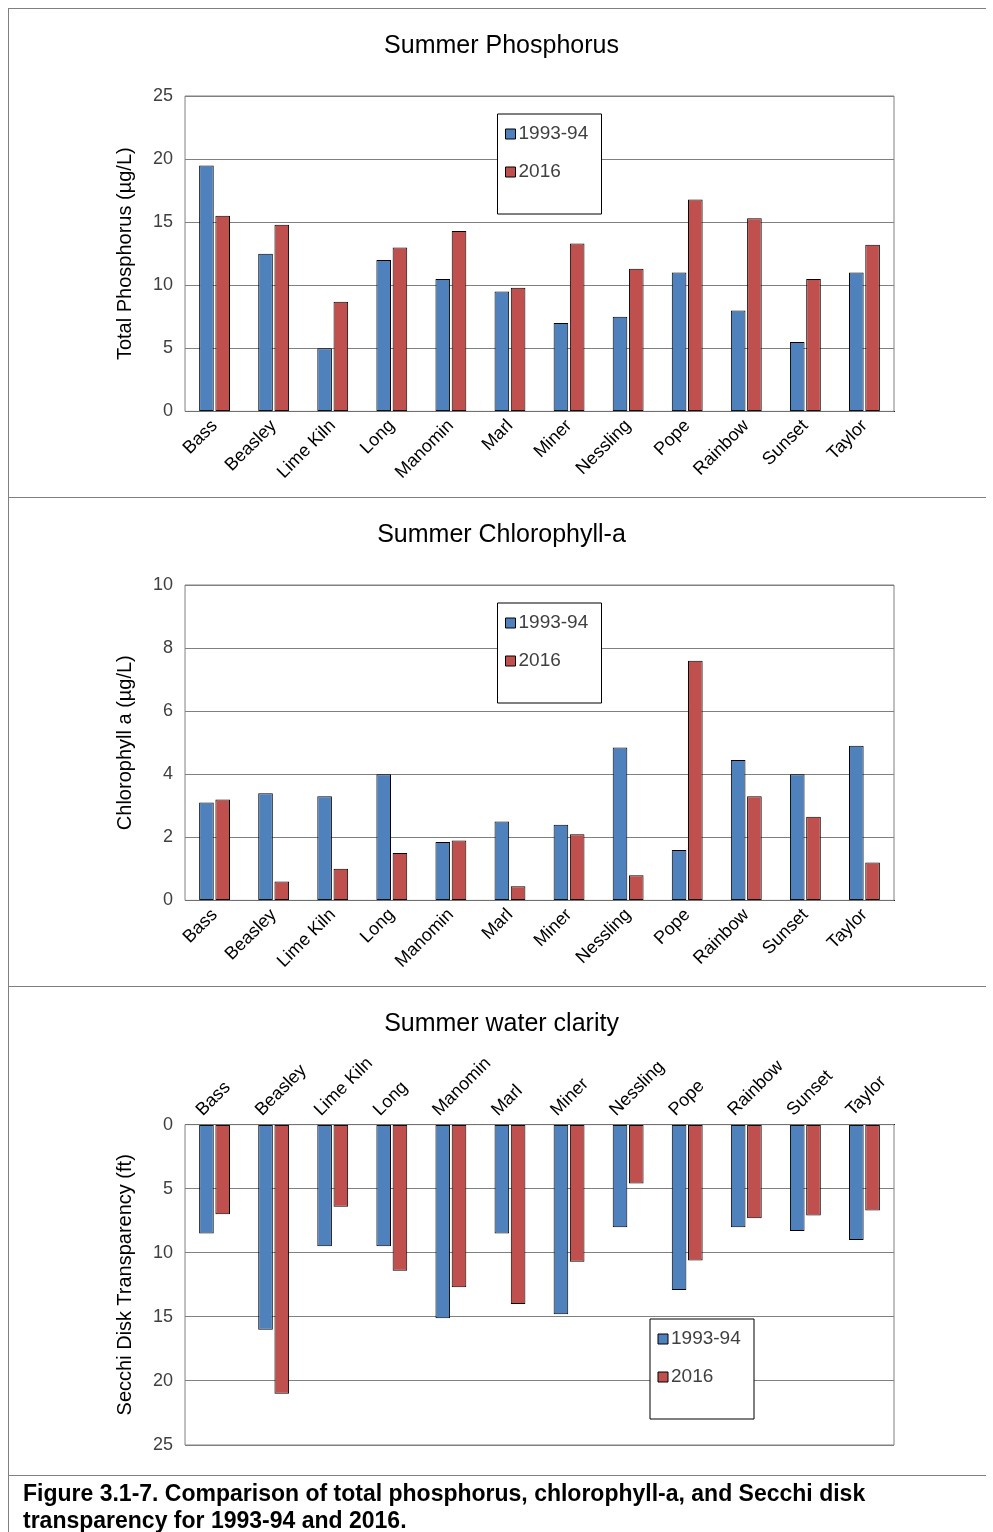  I want to click on y-tick-label: 4, so click(168, 773).